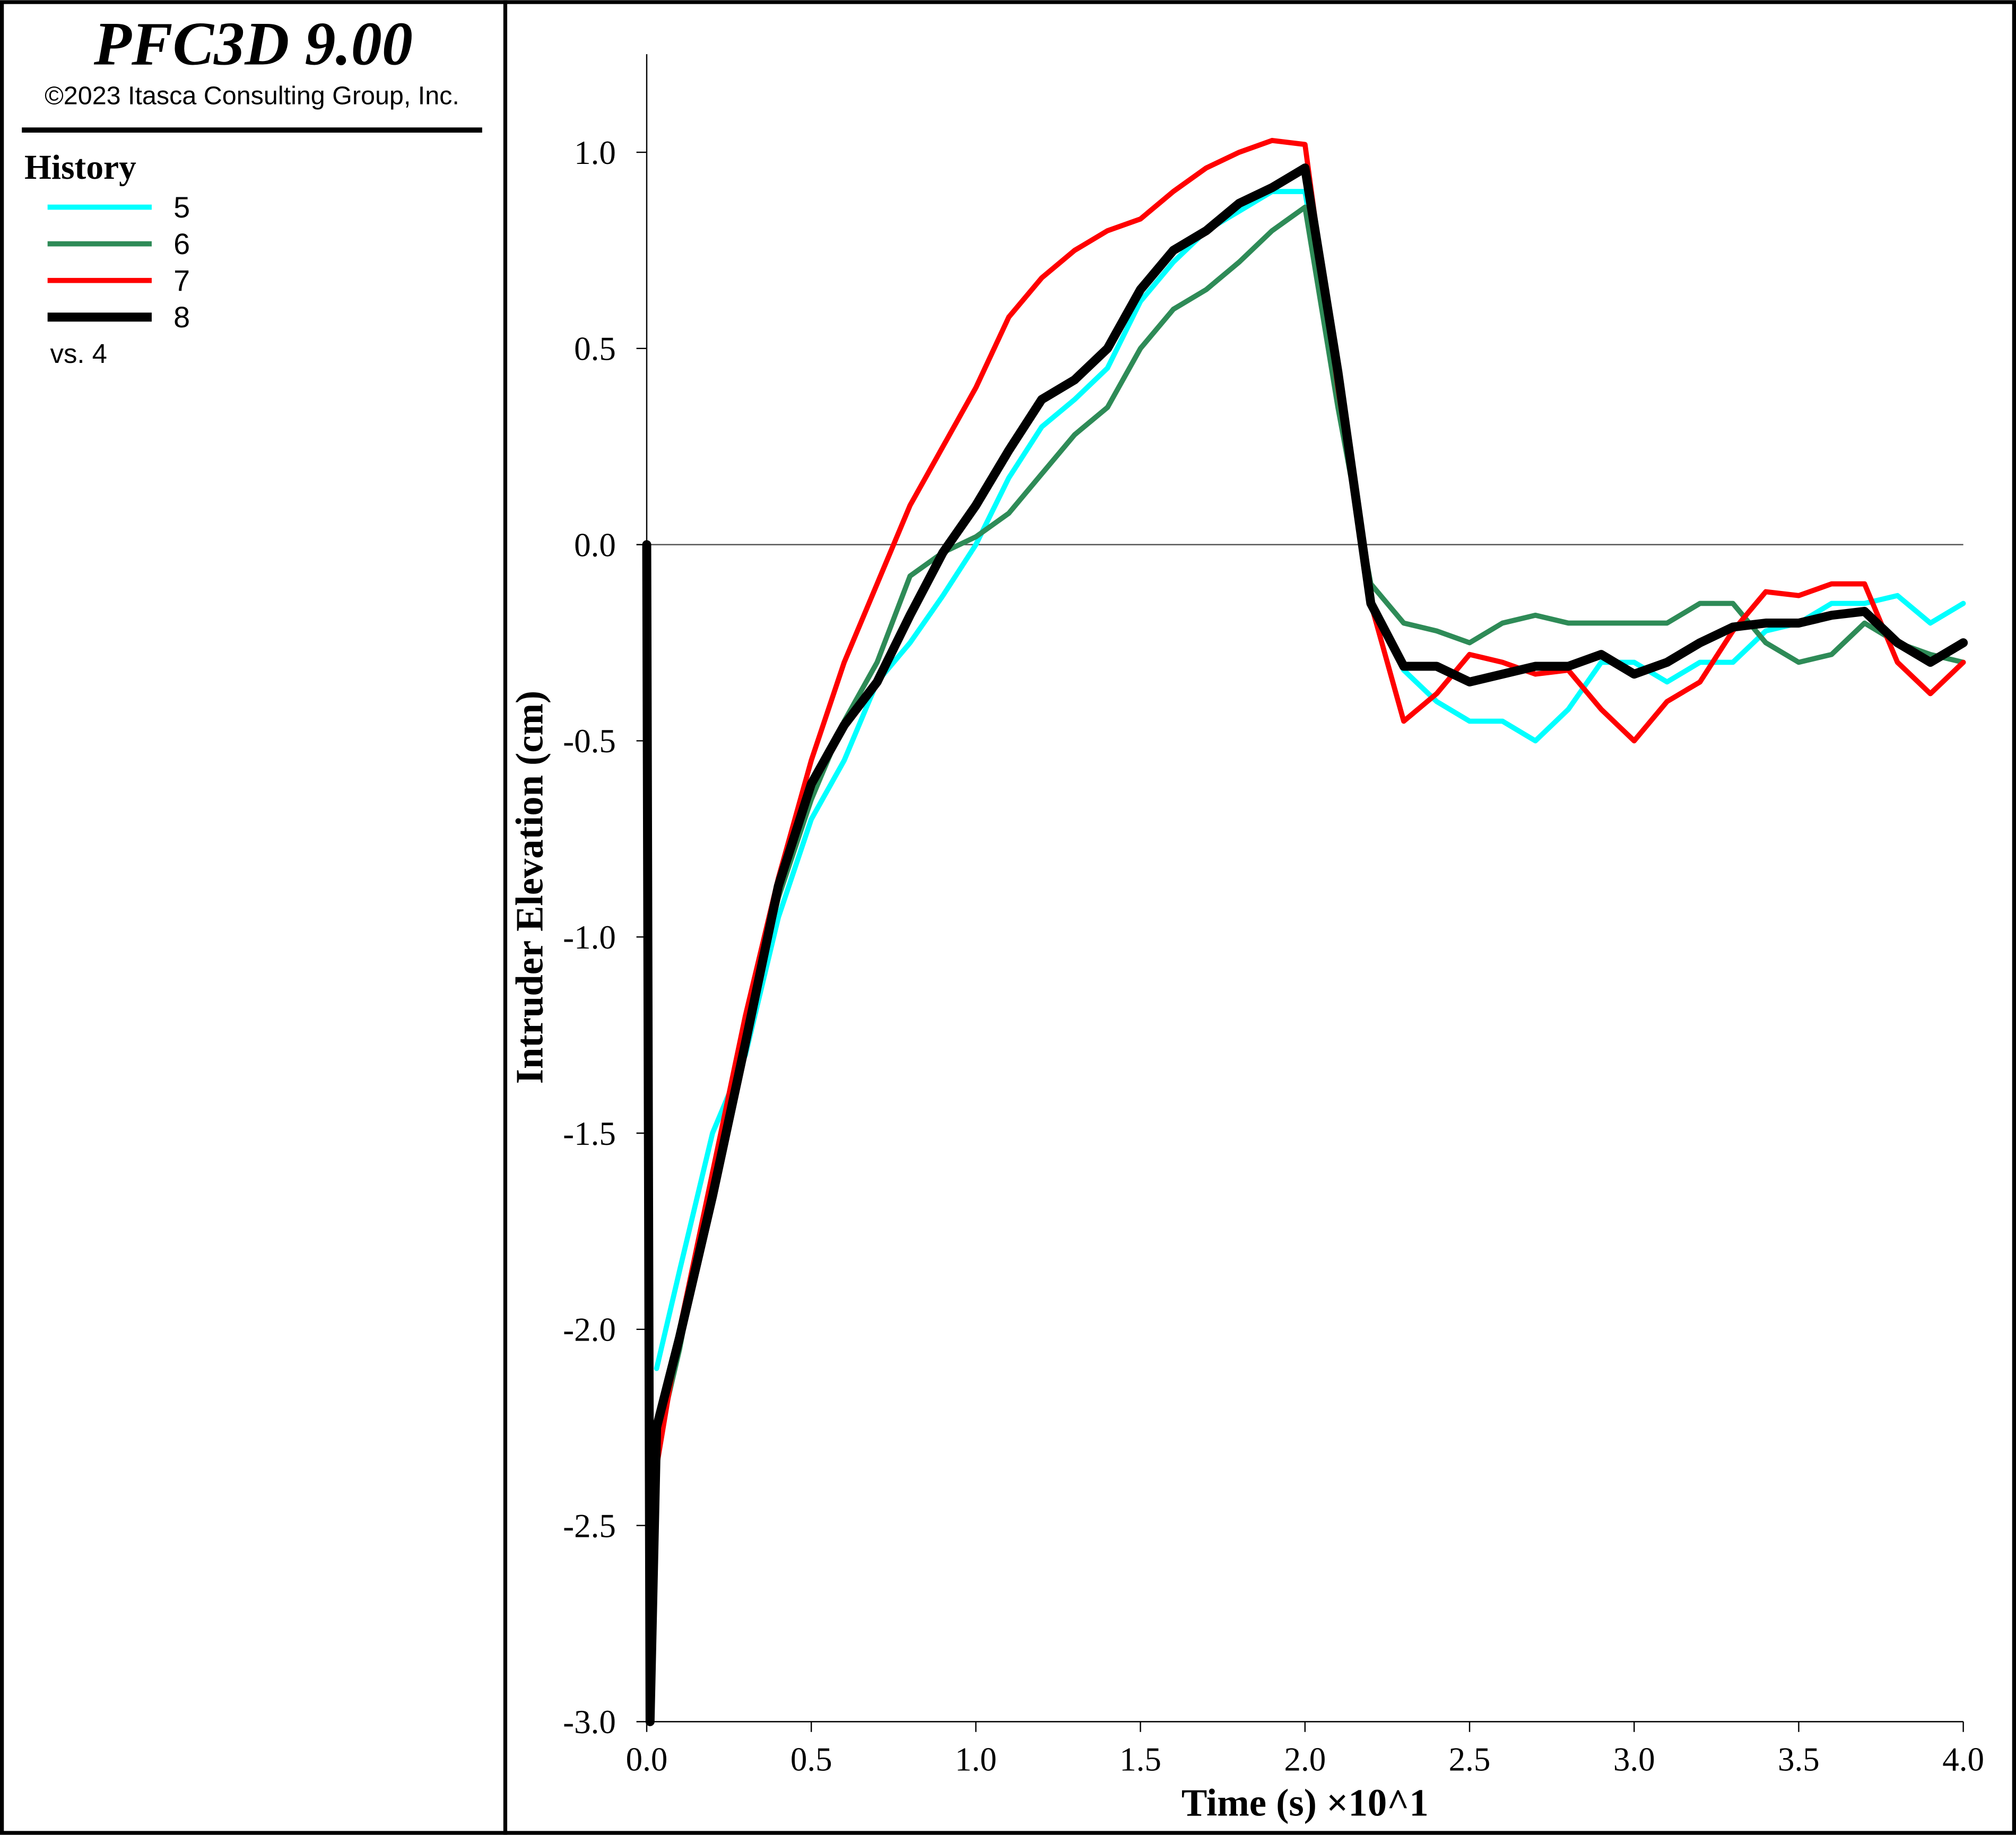 This screenshot has height=1835, width=2016. What do you see at coordinates (589, 742) in the screenshot?
I see `y-tick-label: -0.5` at bounding box center [589, 742].